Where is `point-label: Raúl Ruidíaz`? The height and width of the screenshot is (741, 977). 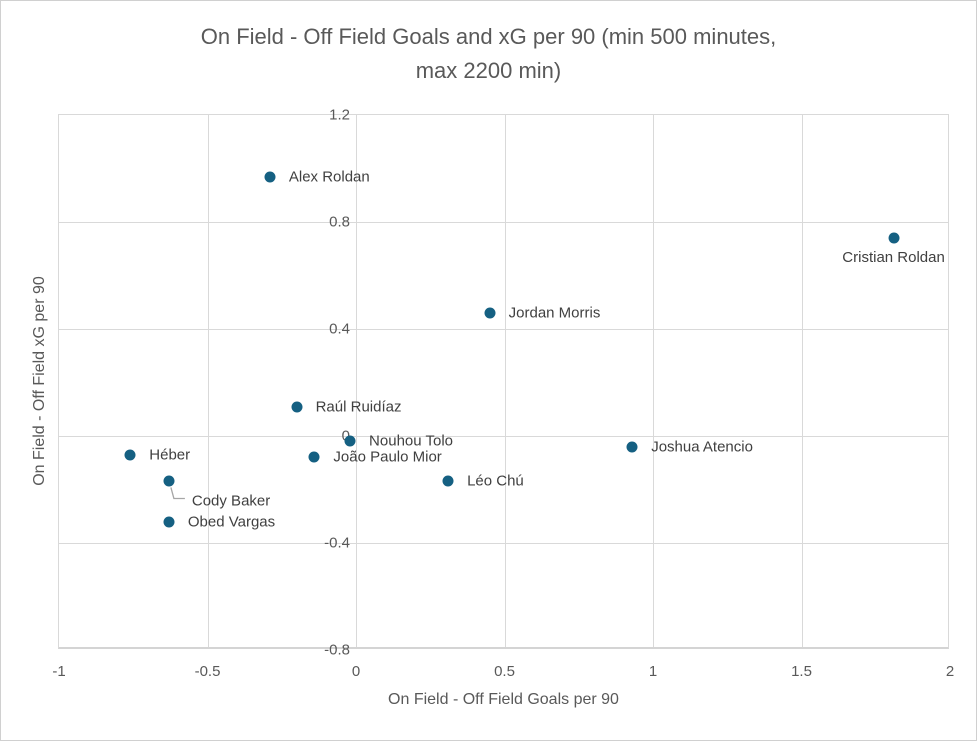 point-label: Raúl Ruidíaz is located at coordinates (358, 407).